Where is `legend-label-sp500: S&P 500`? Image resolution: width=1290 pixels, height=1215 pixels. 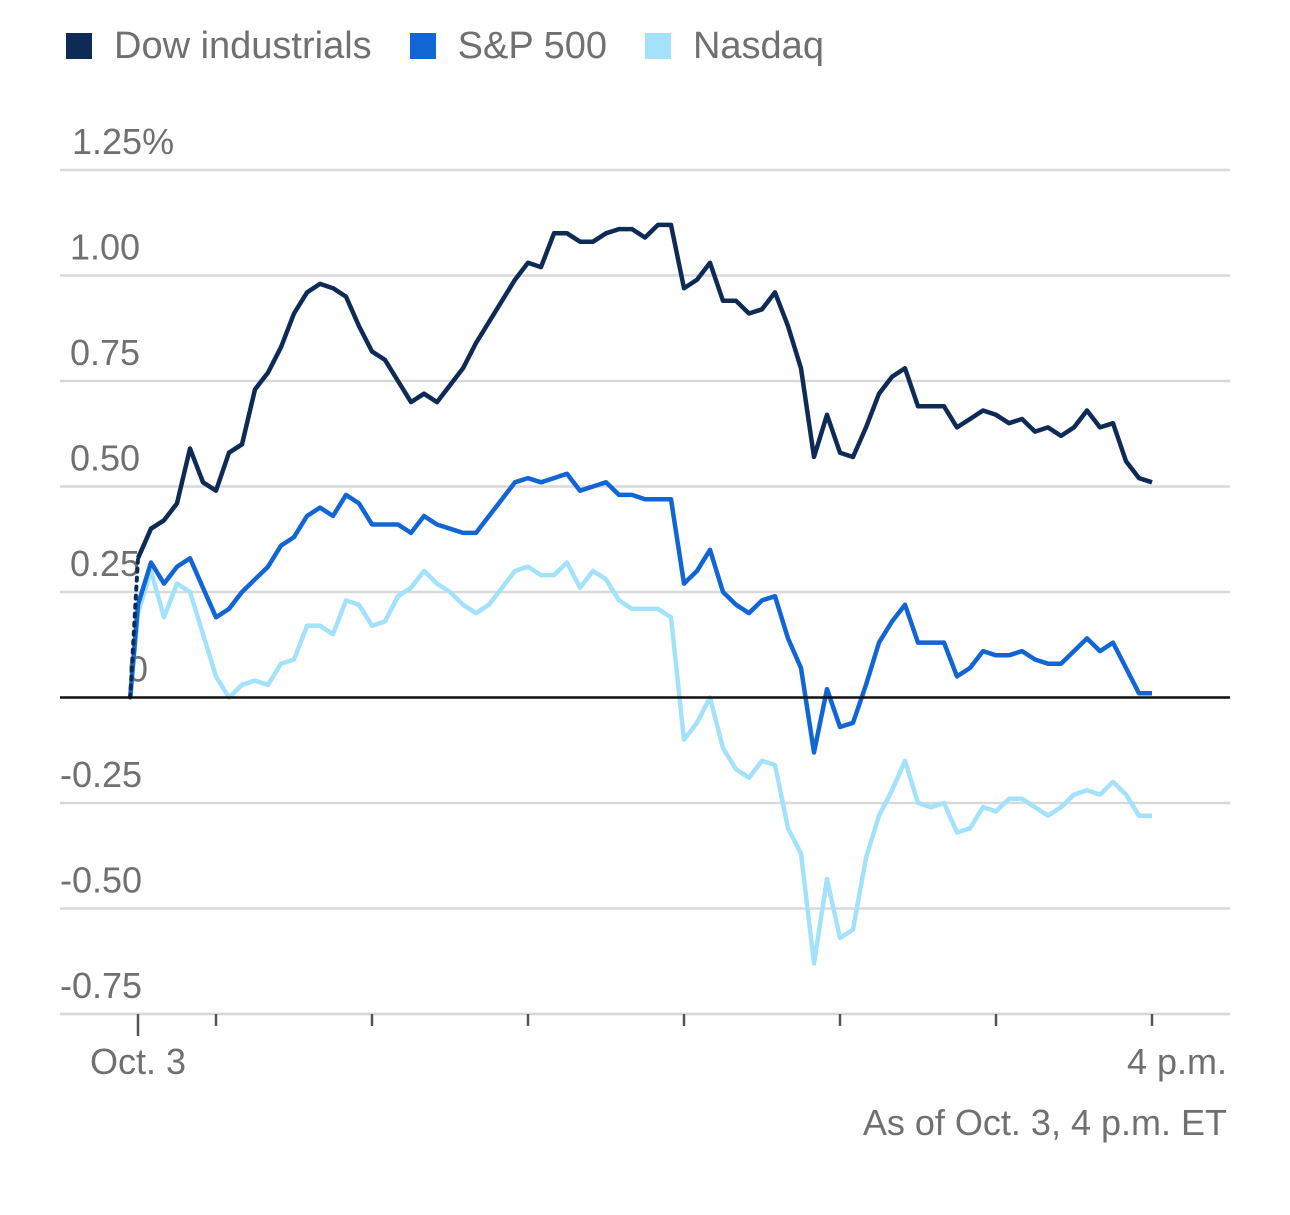 legend-label-sp500: S&P 500 is located at coordinates (532, 45).